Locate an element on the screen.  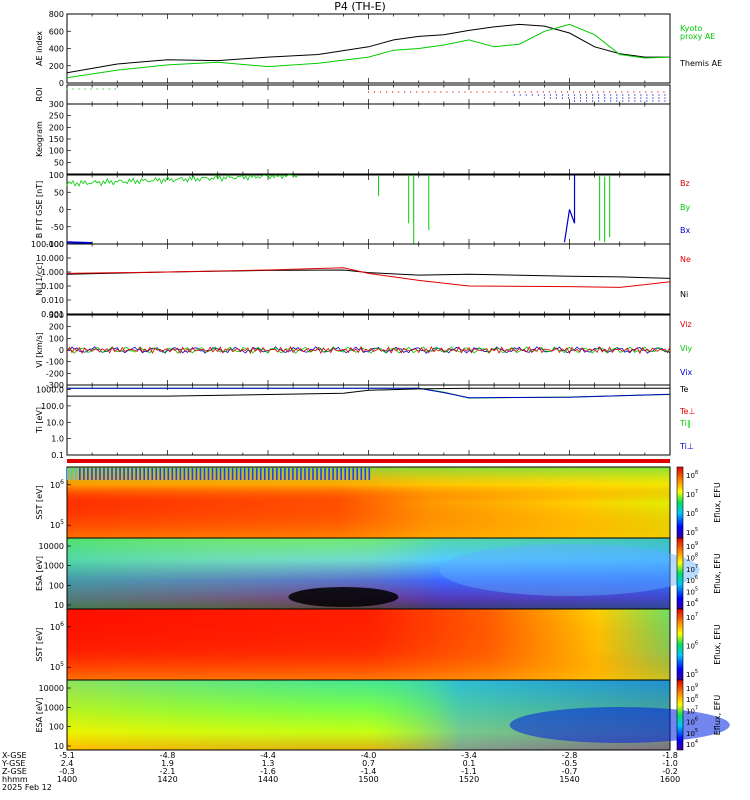
y-tick-label: 10⁶ is located at coordinates (57, 484).